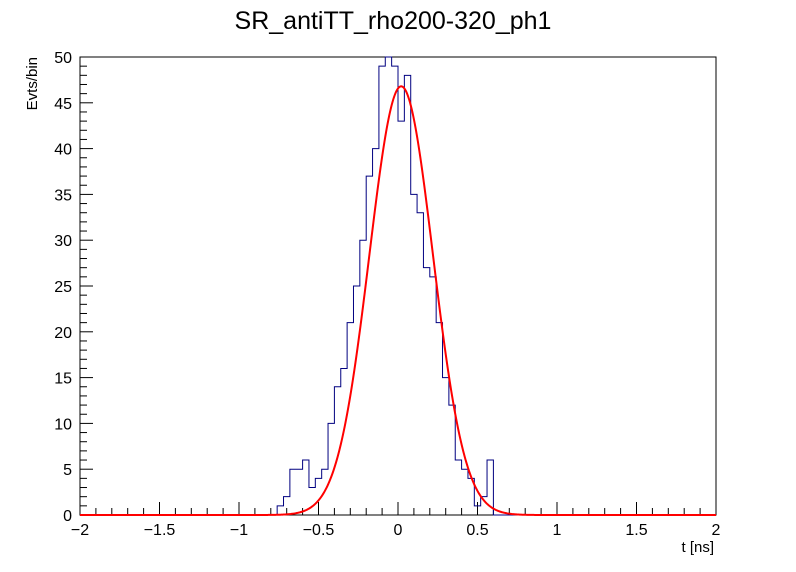 The width and height of the screenshot is (796, 572). I want to click on y-tick-label: 25, so click(63, 287).